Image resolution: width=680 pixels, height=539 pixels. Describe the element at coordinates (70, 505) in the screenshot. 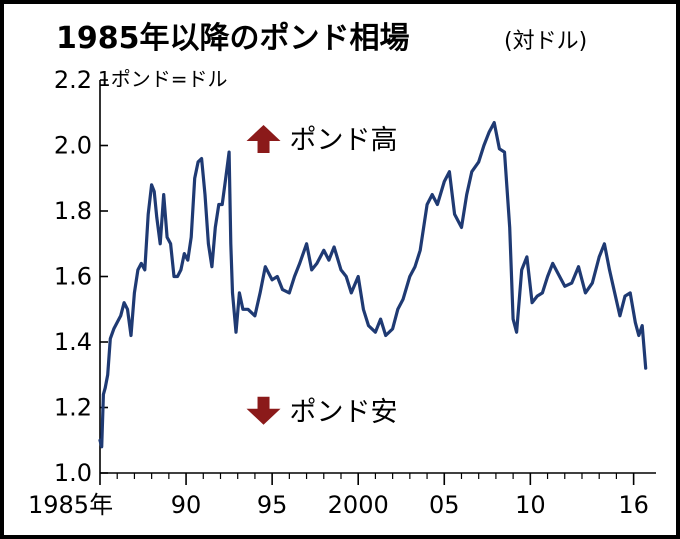

I see `x-tick-label: 1985年` at that location.